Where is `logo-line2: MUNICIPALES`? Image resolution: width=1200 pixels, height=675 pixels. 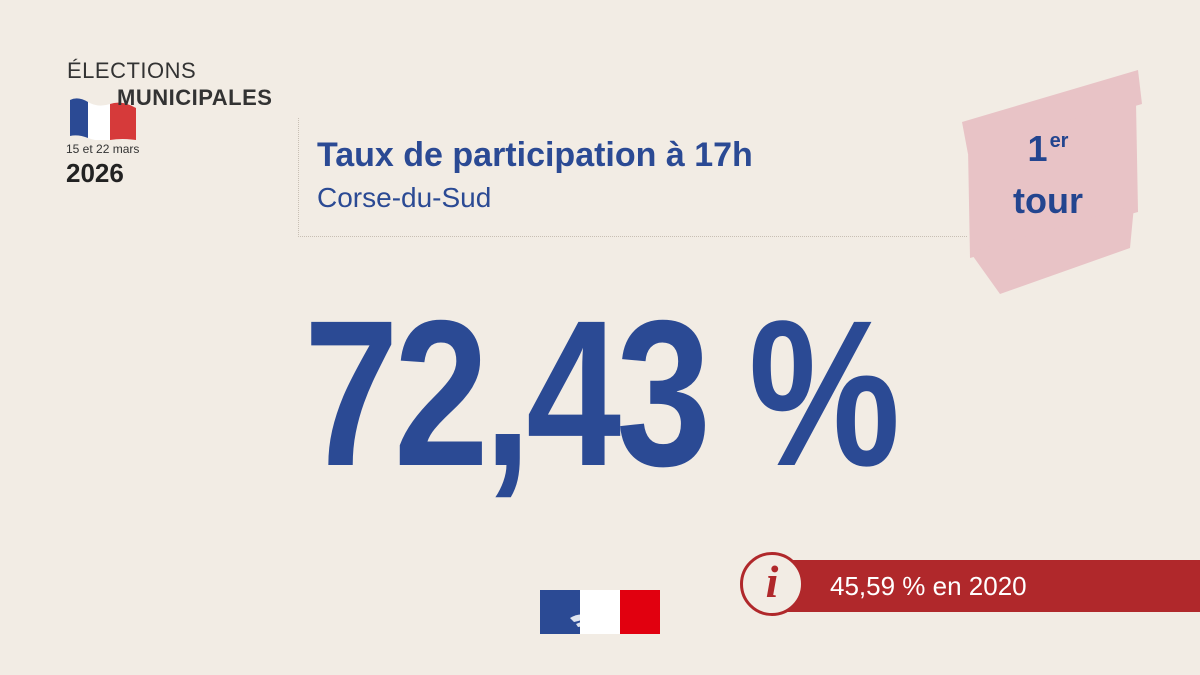 logo-line2: MUNICIPALES is located at coordinates (195, 97).